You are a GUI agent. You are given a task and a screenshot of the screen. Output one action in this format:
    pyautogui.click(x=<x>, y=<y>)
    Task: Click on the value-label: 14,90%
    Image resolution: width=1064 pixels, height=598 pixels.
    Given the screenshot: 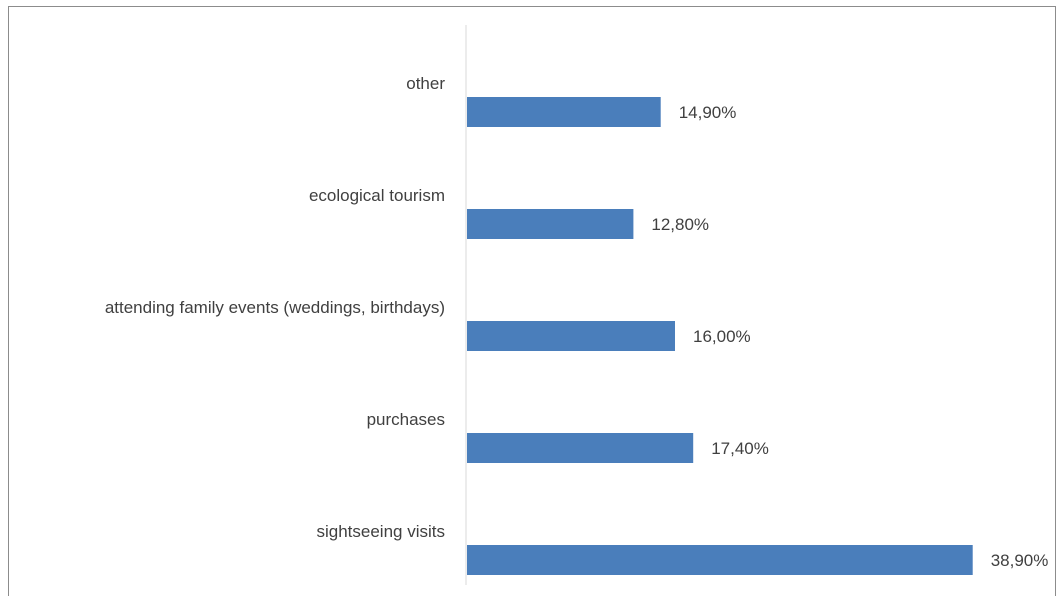 What is the action you would take?
    pyautogui.click(x=708, y=112)
    